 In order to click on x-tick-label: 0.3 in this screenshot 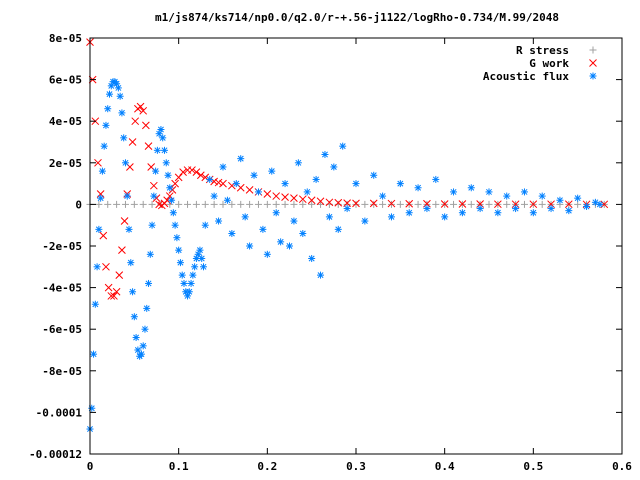, I will do `click(356, 466)`.